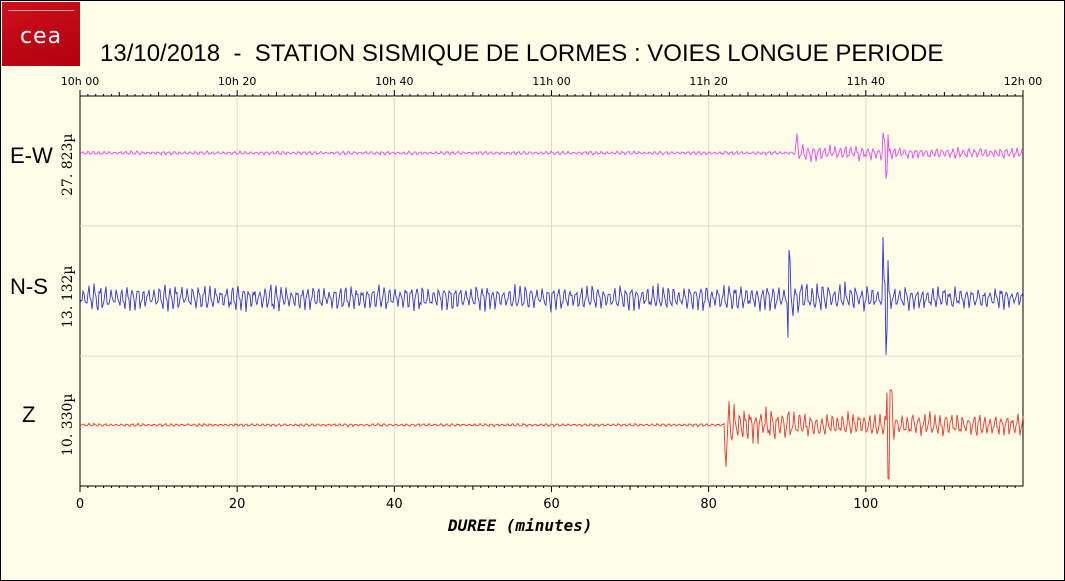  I want to click on logo-text: cea, so click(41, 36).